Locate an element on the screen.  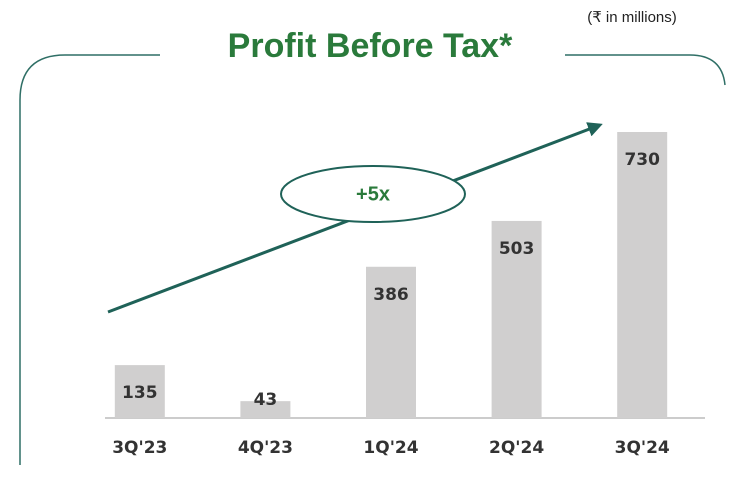
x-tick-label: 3Q'24 is located at coordinates (642, 448).